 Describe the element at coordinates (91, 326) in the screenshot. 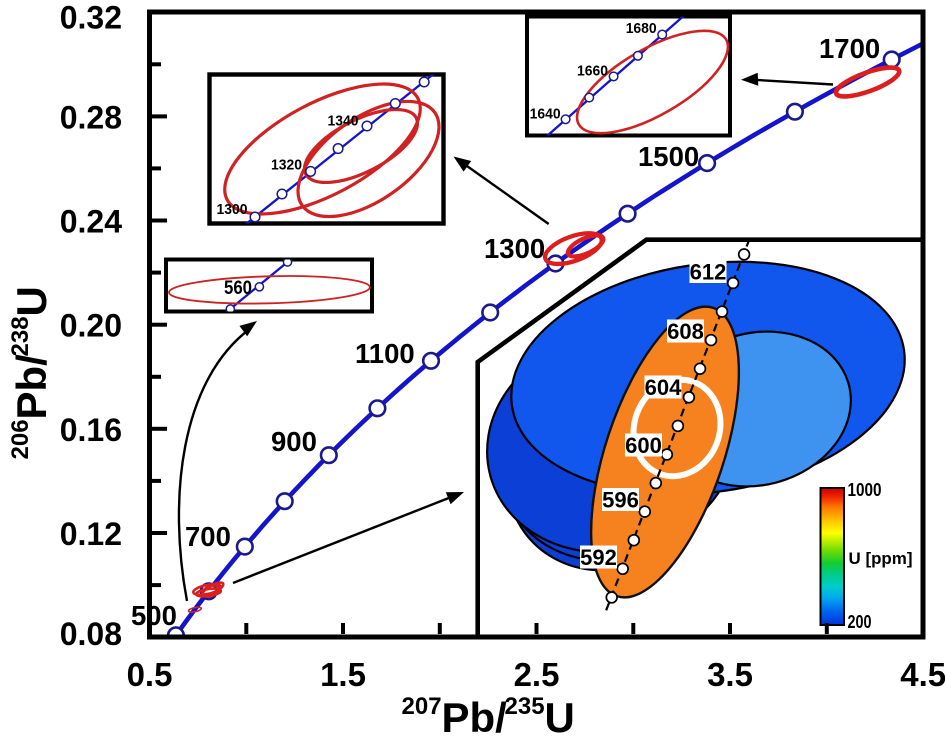

I see `svg-text: 0.20` at that location.